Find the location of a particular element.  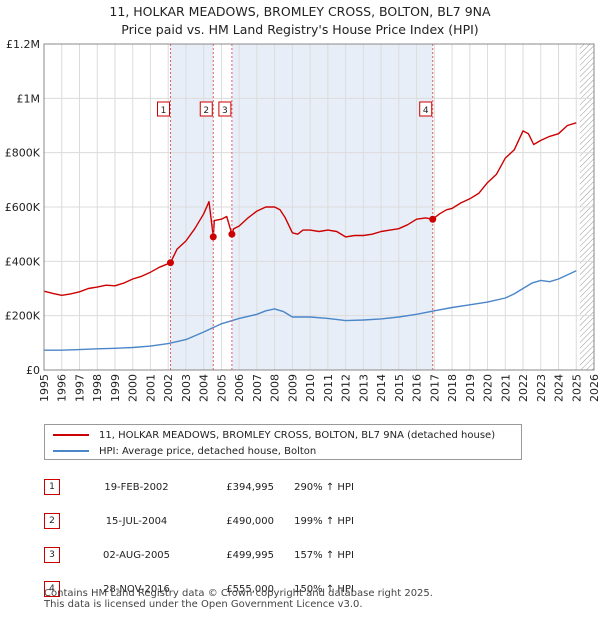

y-tick-label: £200K is located at coordinates (23, 316).